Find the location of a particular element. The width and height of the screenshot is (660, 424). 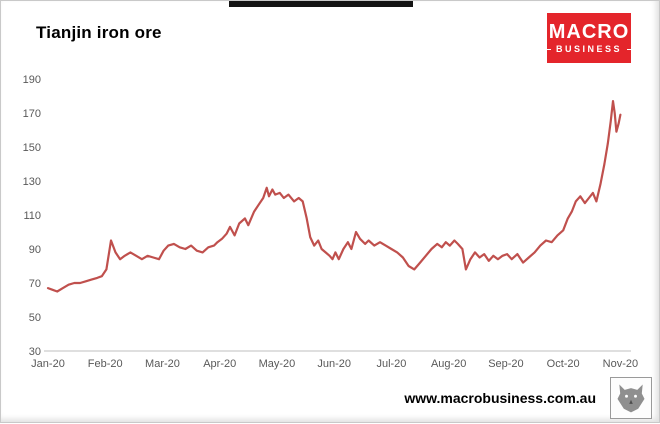

logo-text-business: BUSINESS is located at coordinates (589, 49).